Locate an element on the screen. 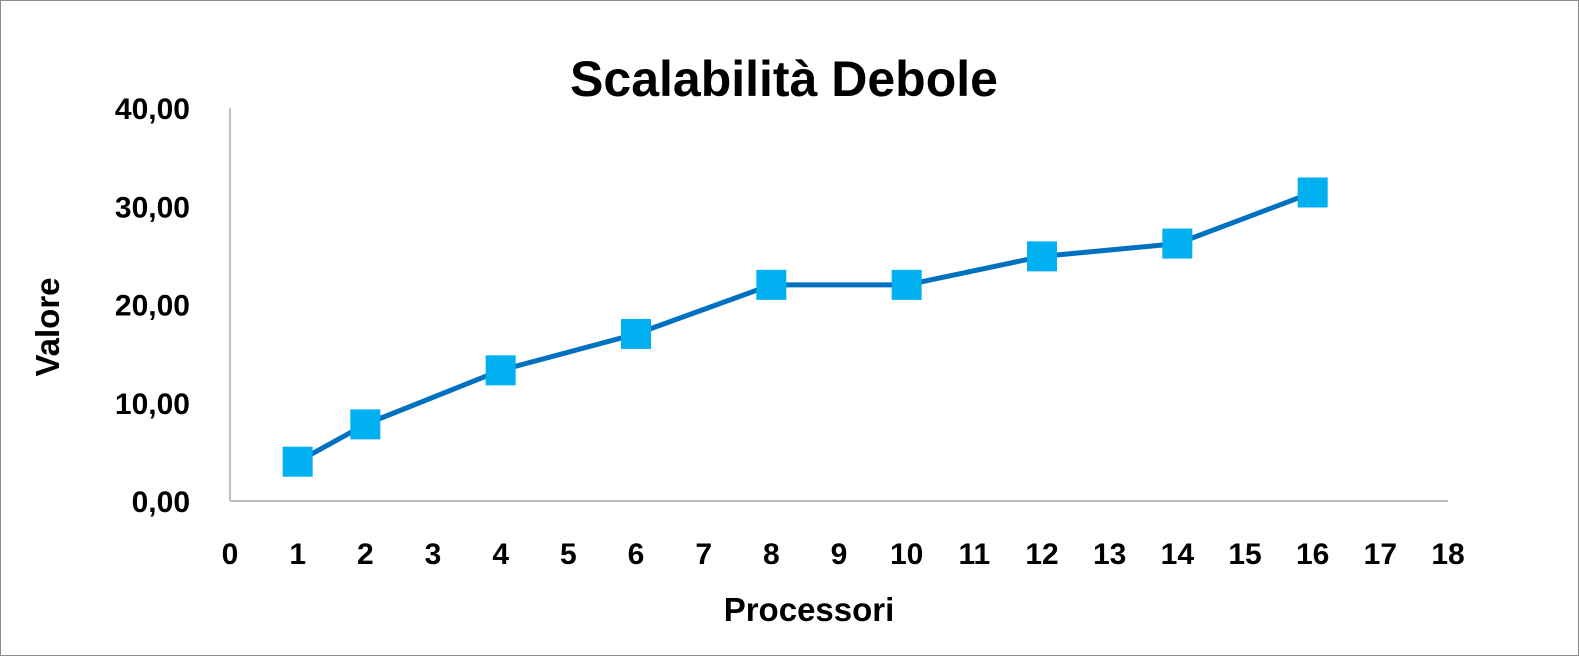 This screenshot has width=1579, height=657. x-tick-label: 18 is located at coordinates (1447, 554).